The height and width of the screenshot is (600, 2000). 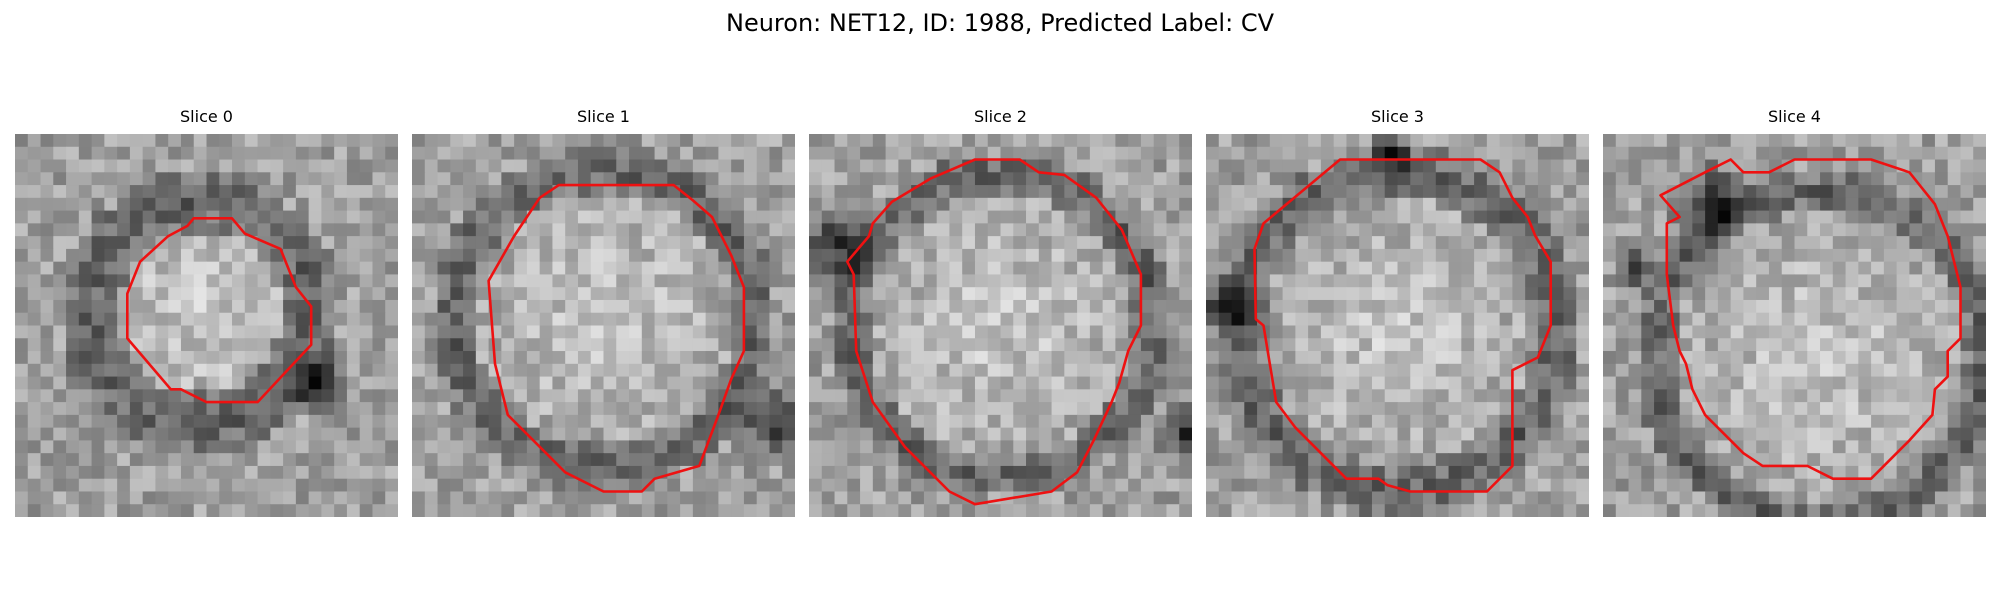 What do you see at coordinates (1403, 325) in the screenshot?
I see `slice-3-contour` at bounding box center [1403, 325].